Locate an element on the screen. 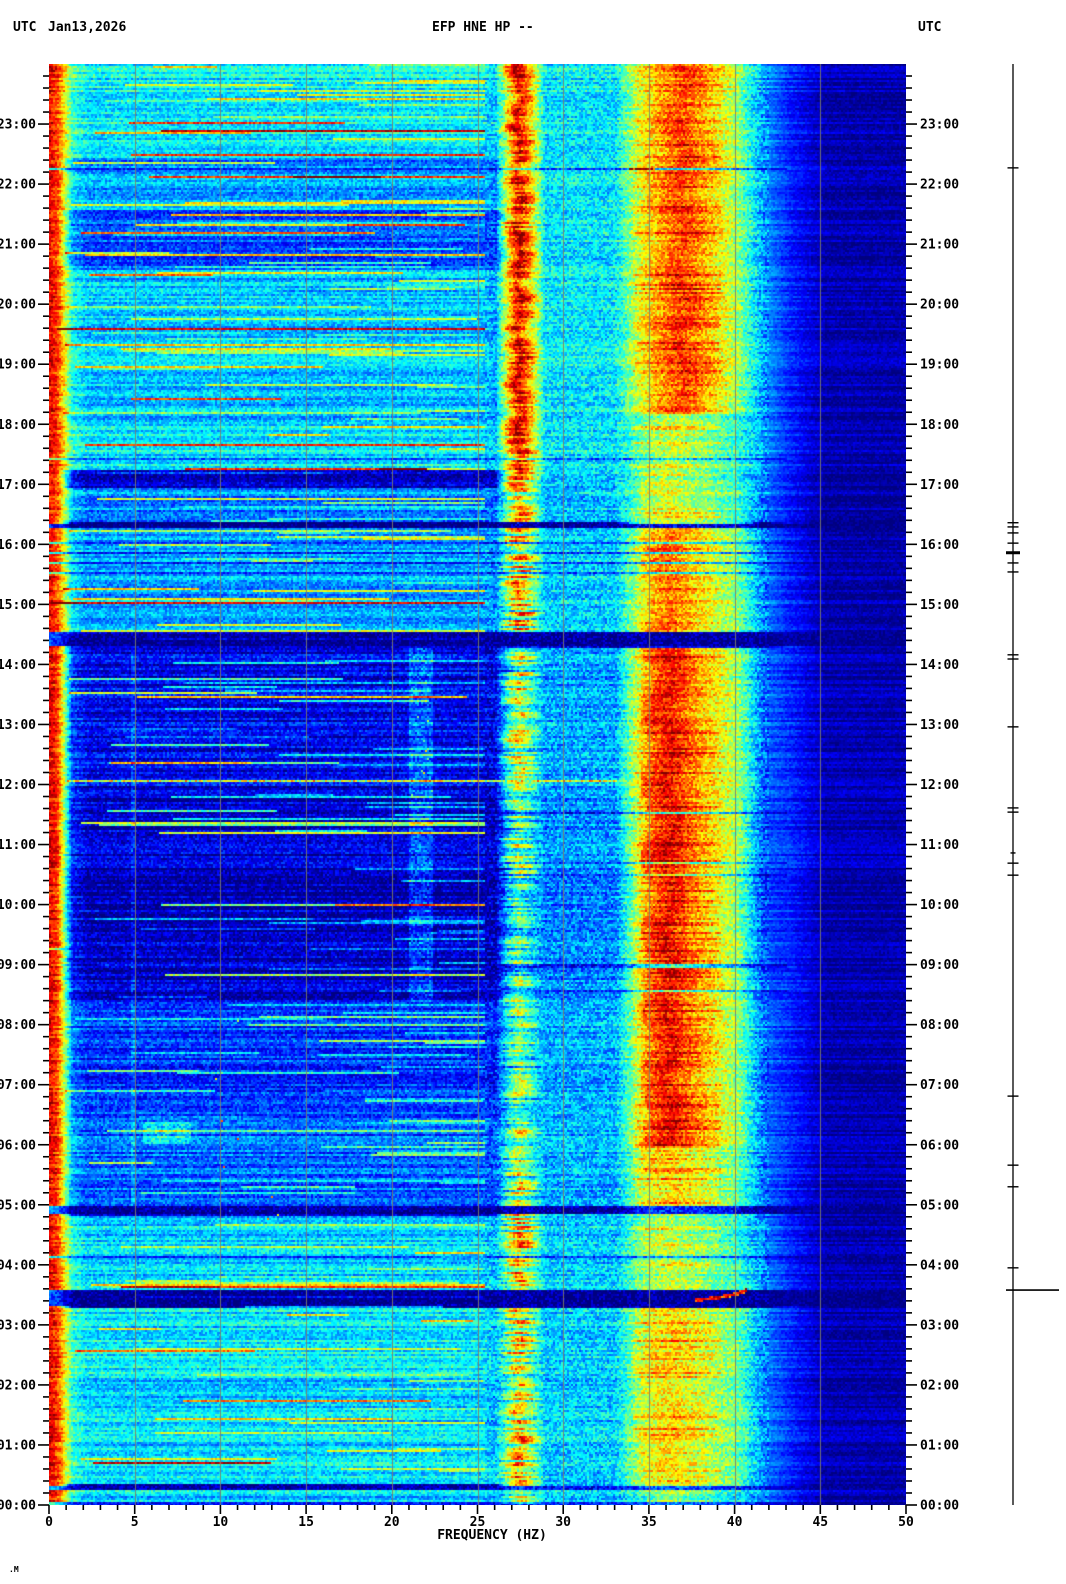  time-label-left: 23:00 is located at coordinates (18, 125).